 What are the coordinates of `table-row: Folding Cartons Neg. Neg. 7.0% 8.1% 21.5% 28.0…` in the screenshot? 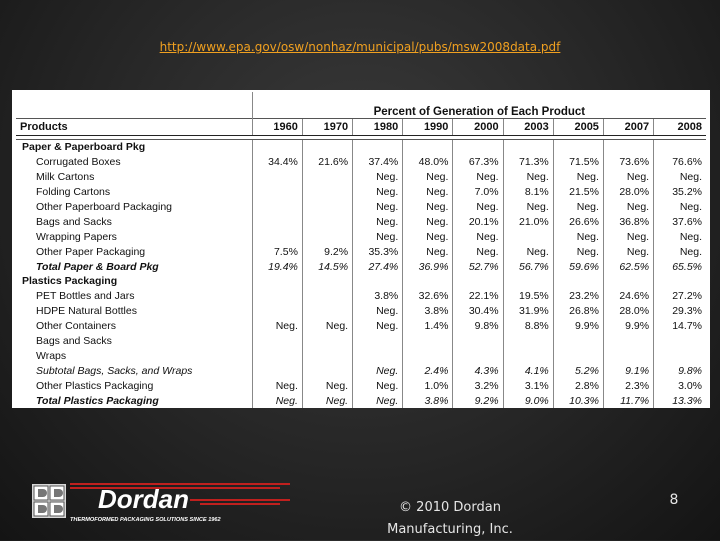 It's located at (361, 192).